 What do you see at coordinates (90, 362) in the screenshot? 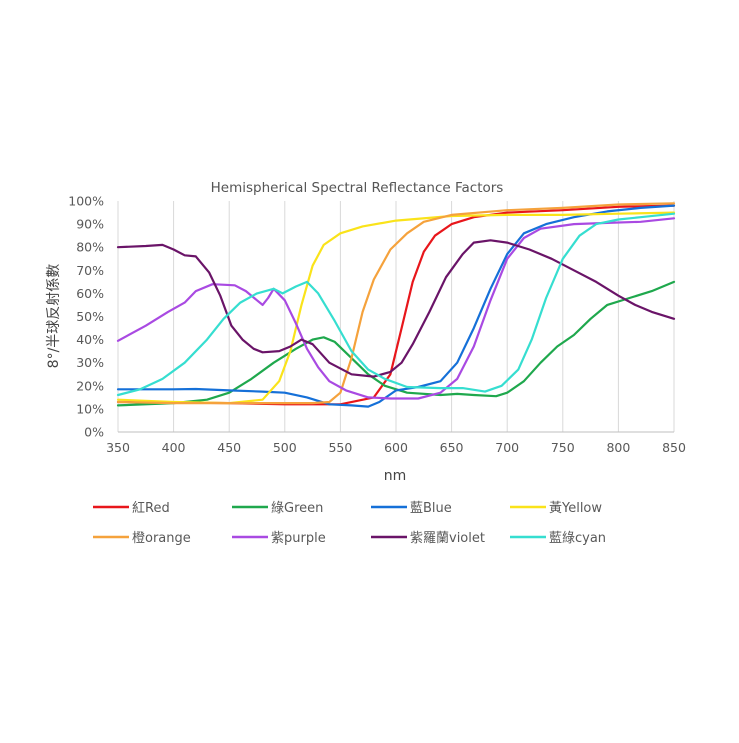
I see `y-tick-label: 30%` at bounding box center [90, 362].